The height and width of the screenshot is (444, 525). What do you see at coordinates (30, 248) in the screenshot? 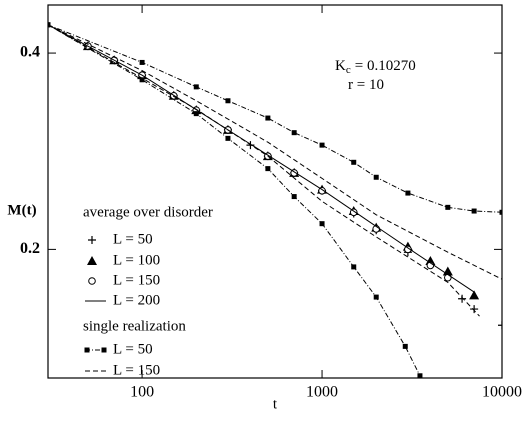
I see `y-tick-label: 0.2` at bounding box center [30, 248].